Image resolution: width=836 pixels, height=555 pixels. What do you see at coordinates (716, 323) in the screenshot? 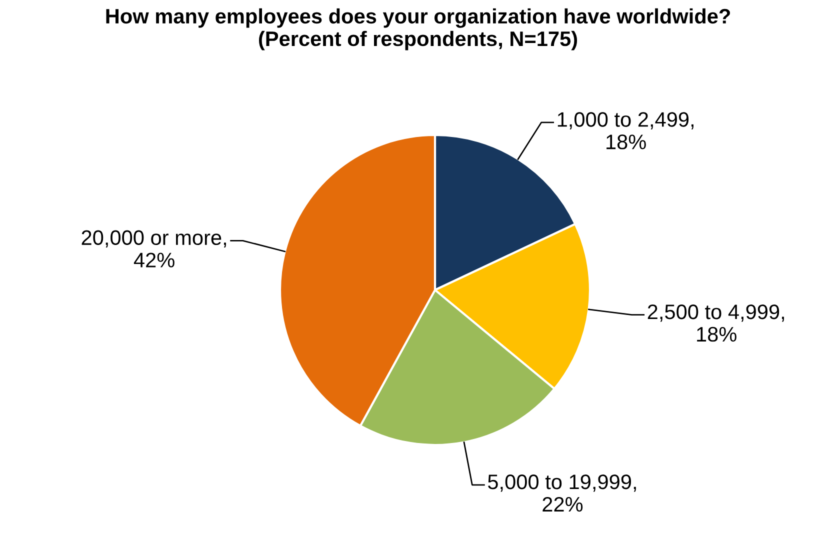
I see `slice-label: 2,500 to 4,999, 18%` at bounding box center [716, 323].